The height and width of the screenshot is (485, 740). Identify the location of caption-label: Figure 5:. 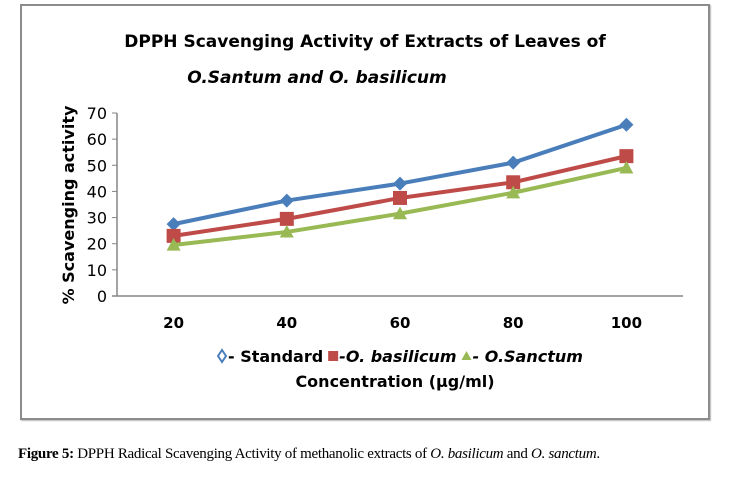
(46, 454).